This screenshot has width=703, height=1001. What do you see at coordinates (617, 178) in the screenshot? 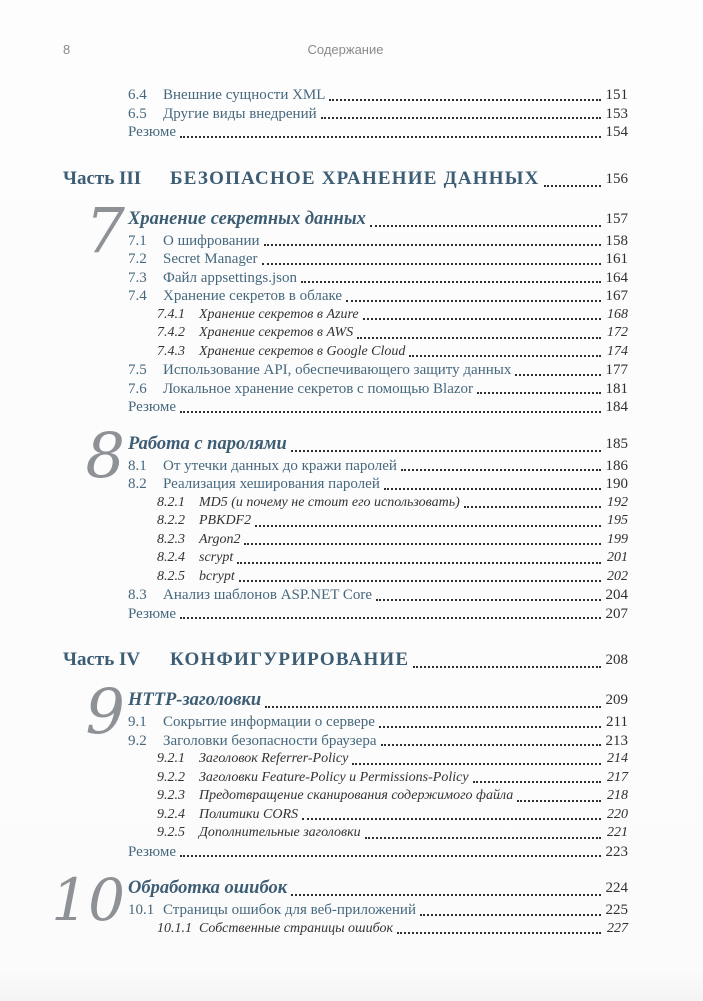
I see `part-page: 156` at bounding box center [617, 178].